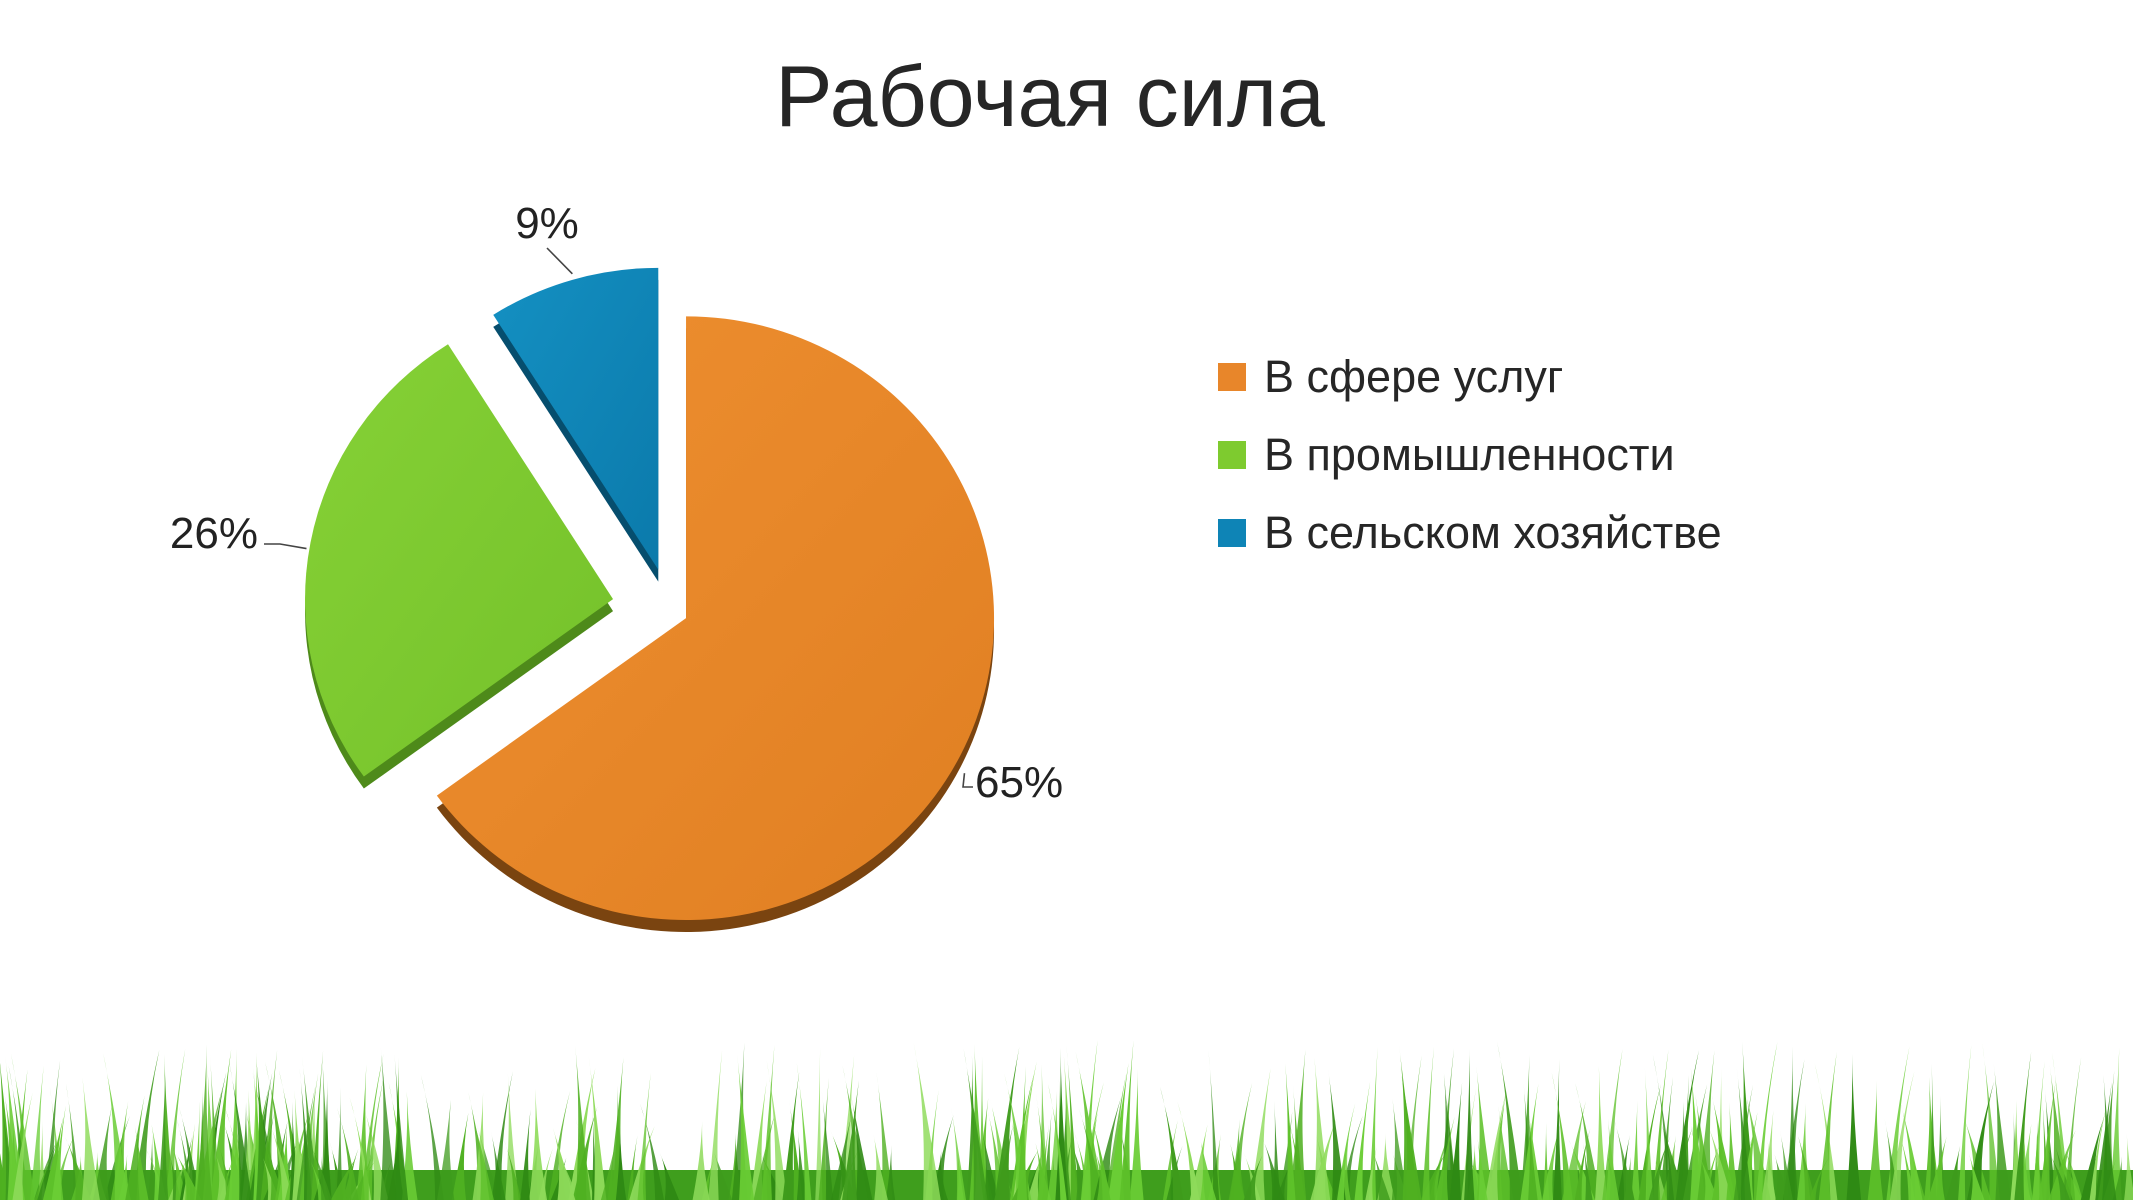  I want to click on data-label-agriculture: 9%, so click(547, 223).